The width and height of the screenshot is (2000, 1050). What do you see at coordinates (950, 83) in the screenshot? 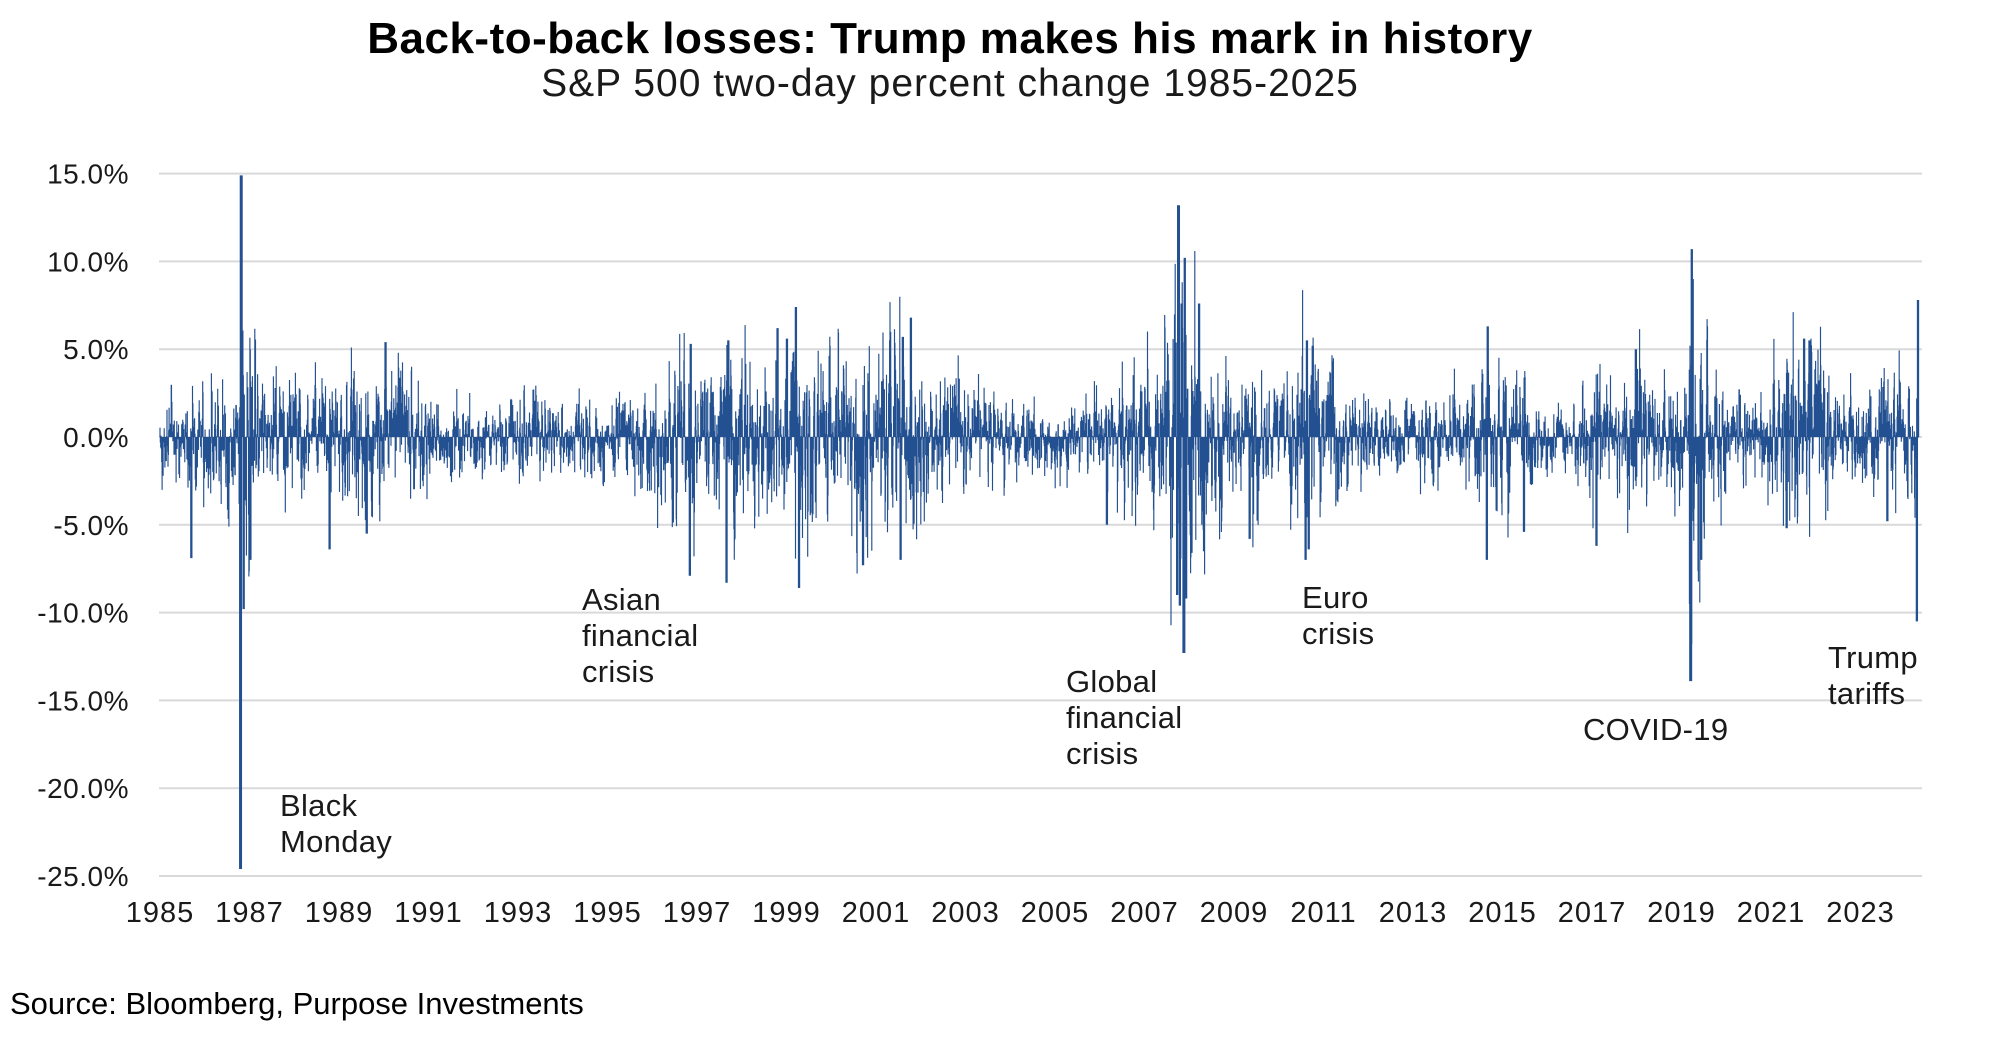
I see `chart-subtitle: S&P 500 two-day percent change 1985-2025` at bounding box center [950, 83].